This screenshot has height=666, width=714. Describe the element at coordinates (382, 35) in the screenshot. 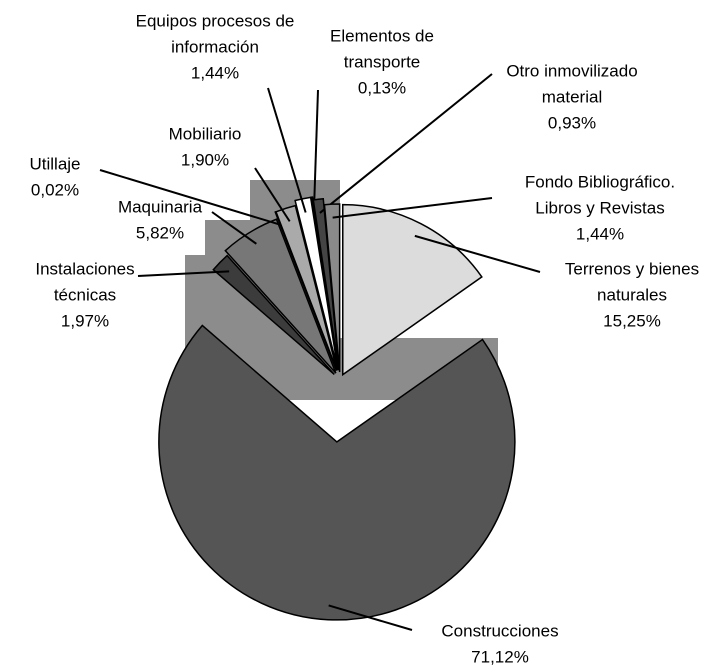

I see `slice-label: Elementos de` at that location.